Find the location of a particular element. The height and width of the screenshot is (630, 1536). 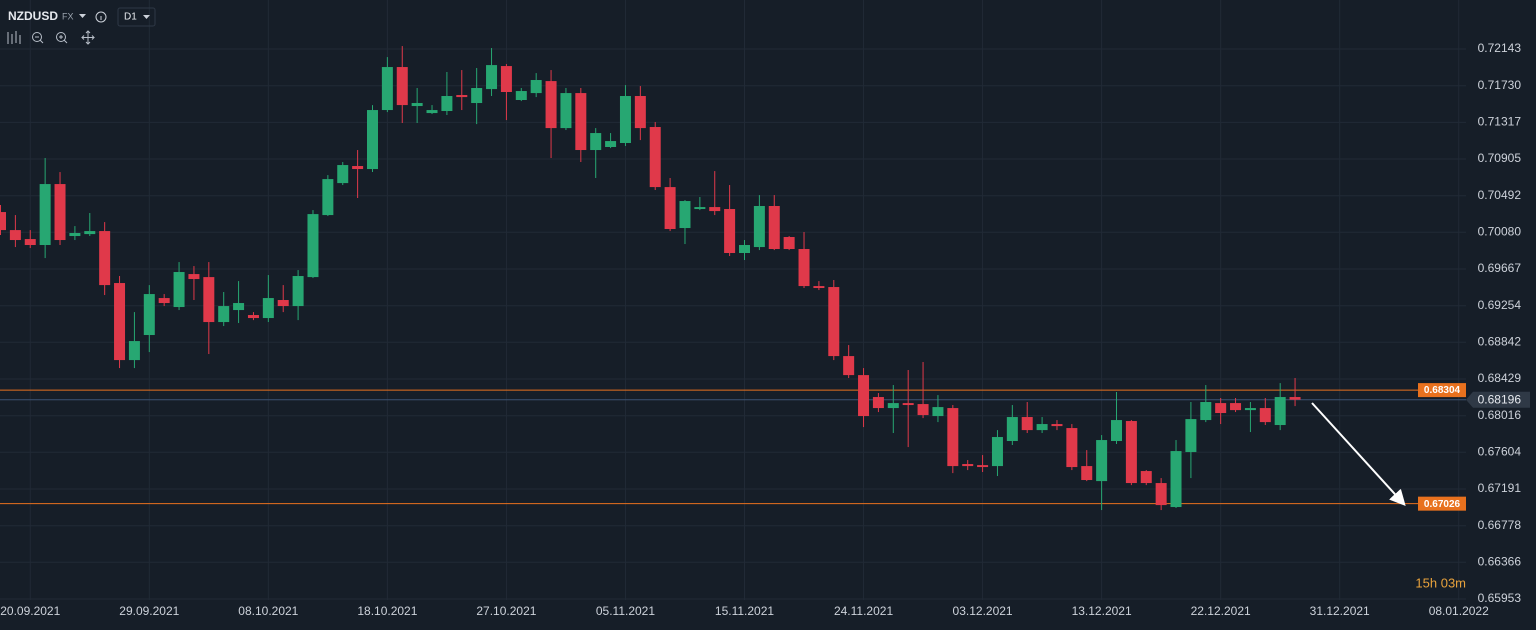

y-tick-label: 0.66778 is located at coordinates (1500, 525).